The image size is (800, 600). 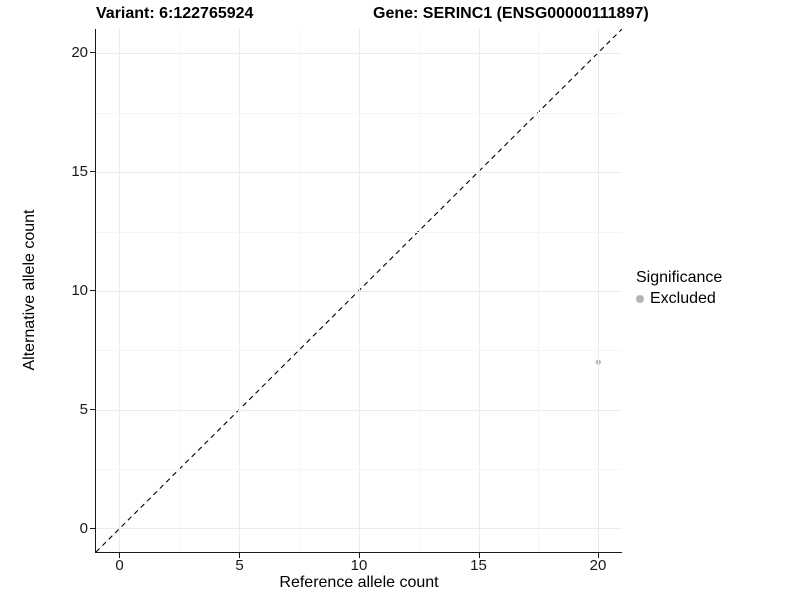 What do you see at coordinates (79, 290) in the screenshot?
I see `y-tick-label: 10` at bounding box center [79, 290].